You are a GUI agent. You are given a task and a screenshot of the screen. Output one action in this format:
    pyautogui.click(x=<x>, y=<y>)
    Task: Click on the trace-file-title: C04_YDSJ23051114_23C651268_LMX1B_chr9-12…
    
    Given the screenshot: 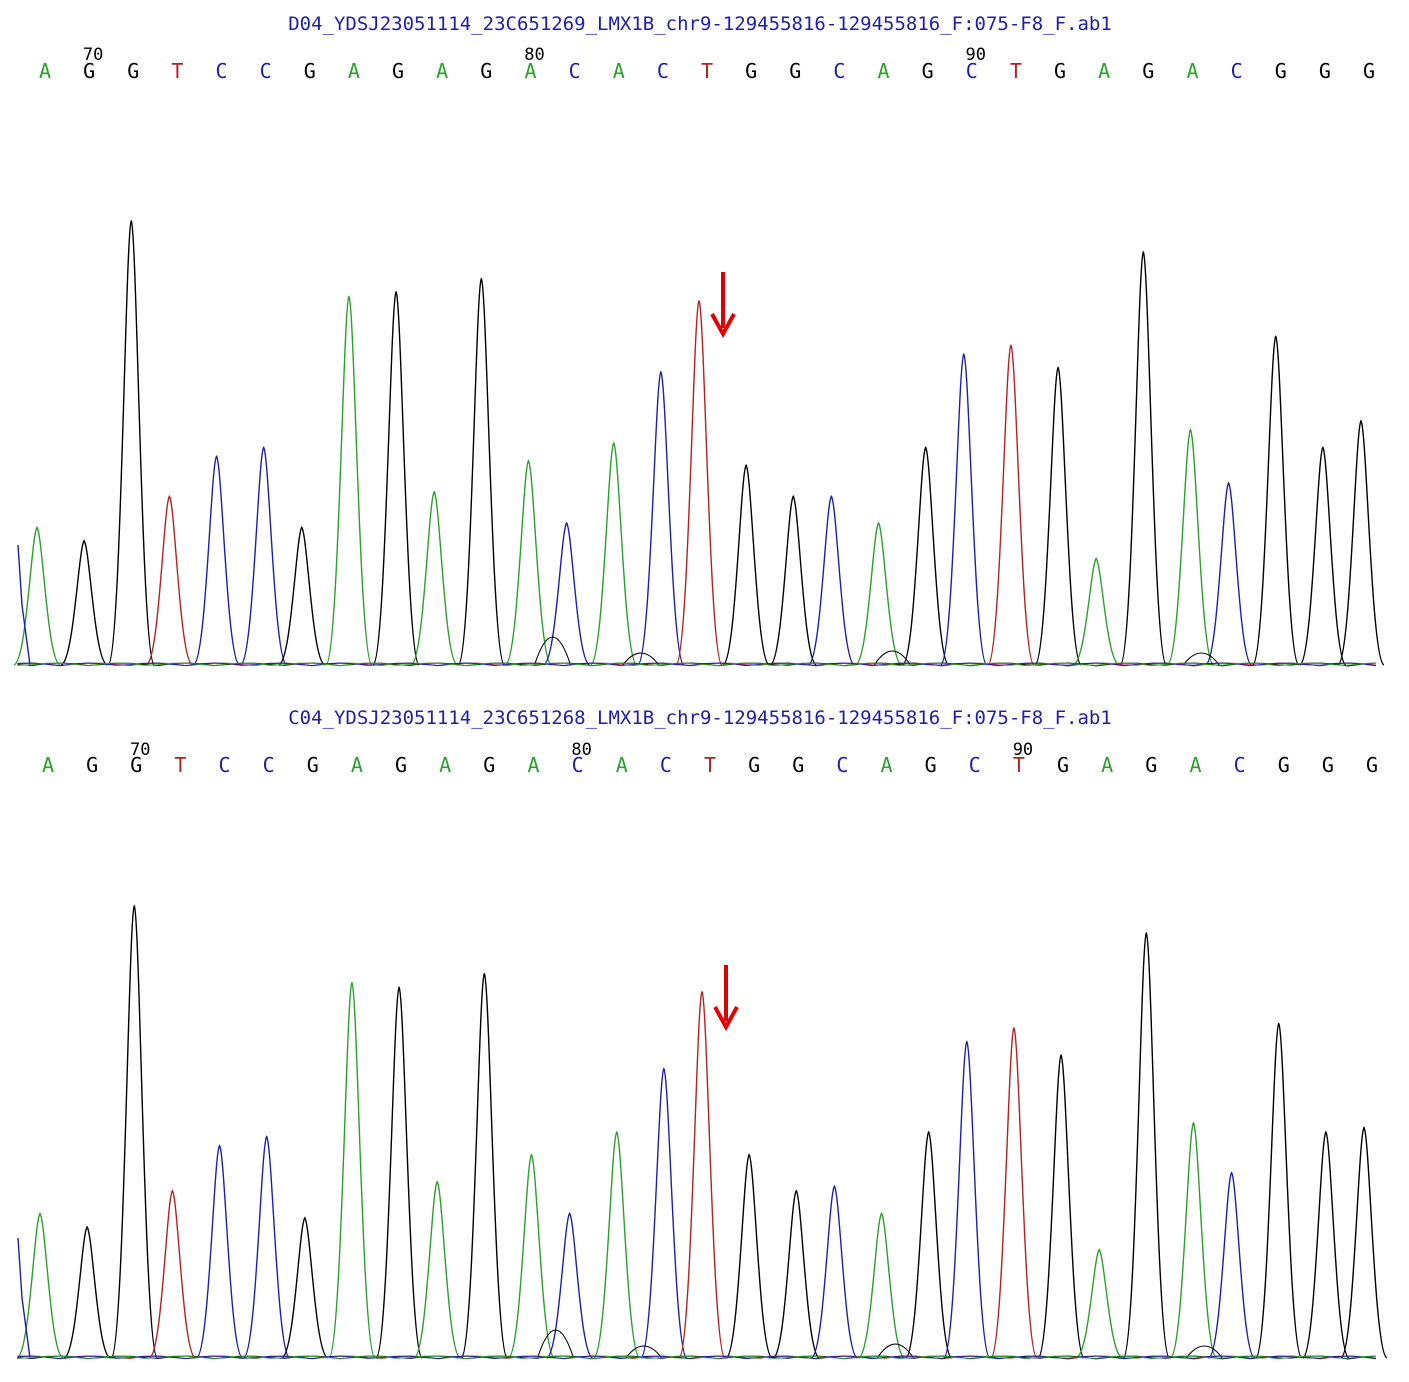 What is the action you would take?
    pyautogui.click(x=700, y=718)
    